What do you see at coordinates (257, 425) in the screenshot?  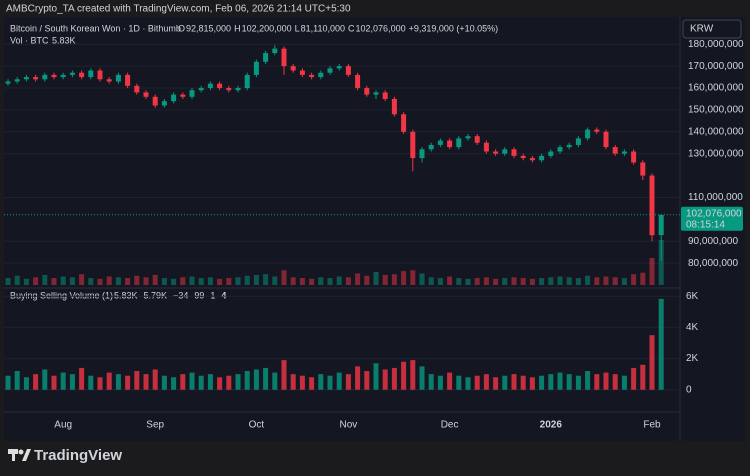 I see `x-tick-label: Oct` at bounding box center [257, 425].